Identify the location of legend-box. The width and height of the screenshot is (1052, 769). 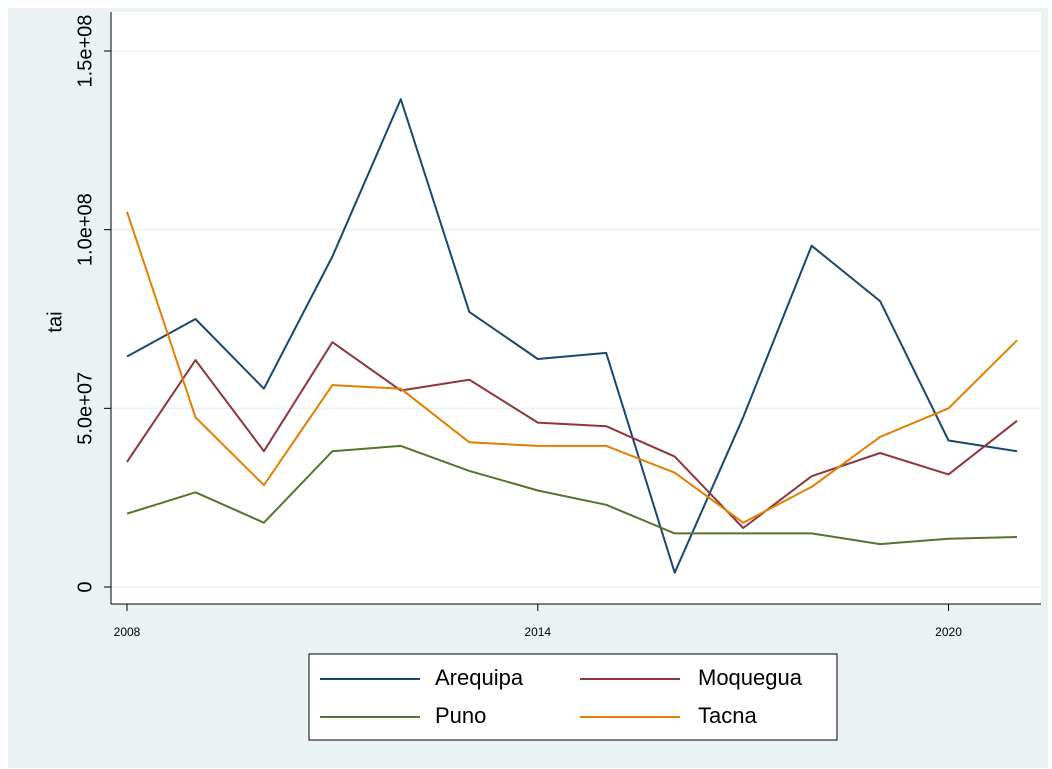
(573, 697).